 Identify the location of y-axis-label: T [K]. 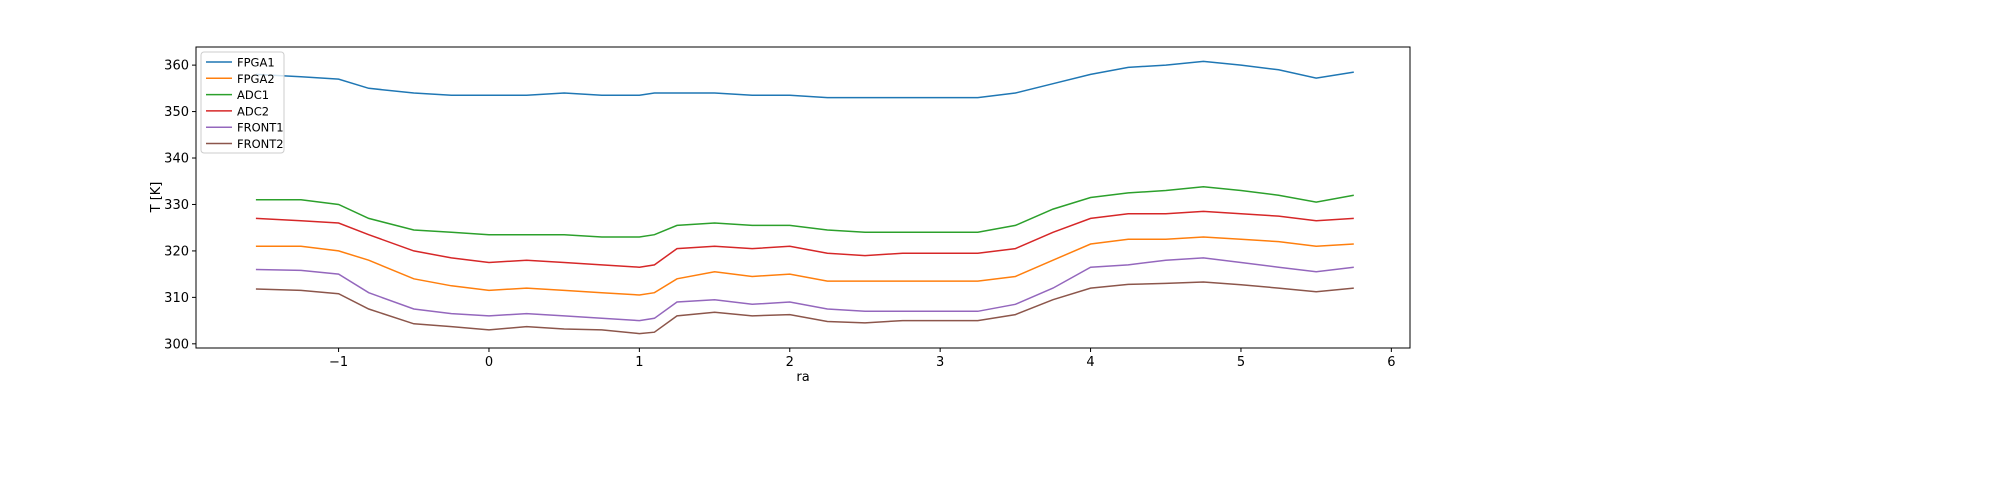
(156, 198).